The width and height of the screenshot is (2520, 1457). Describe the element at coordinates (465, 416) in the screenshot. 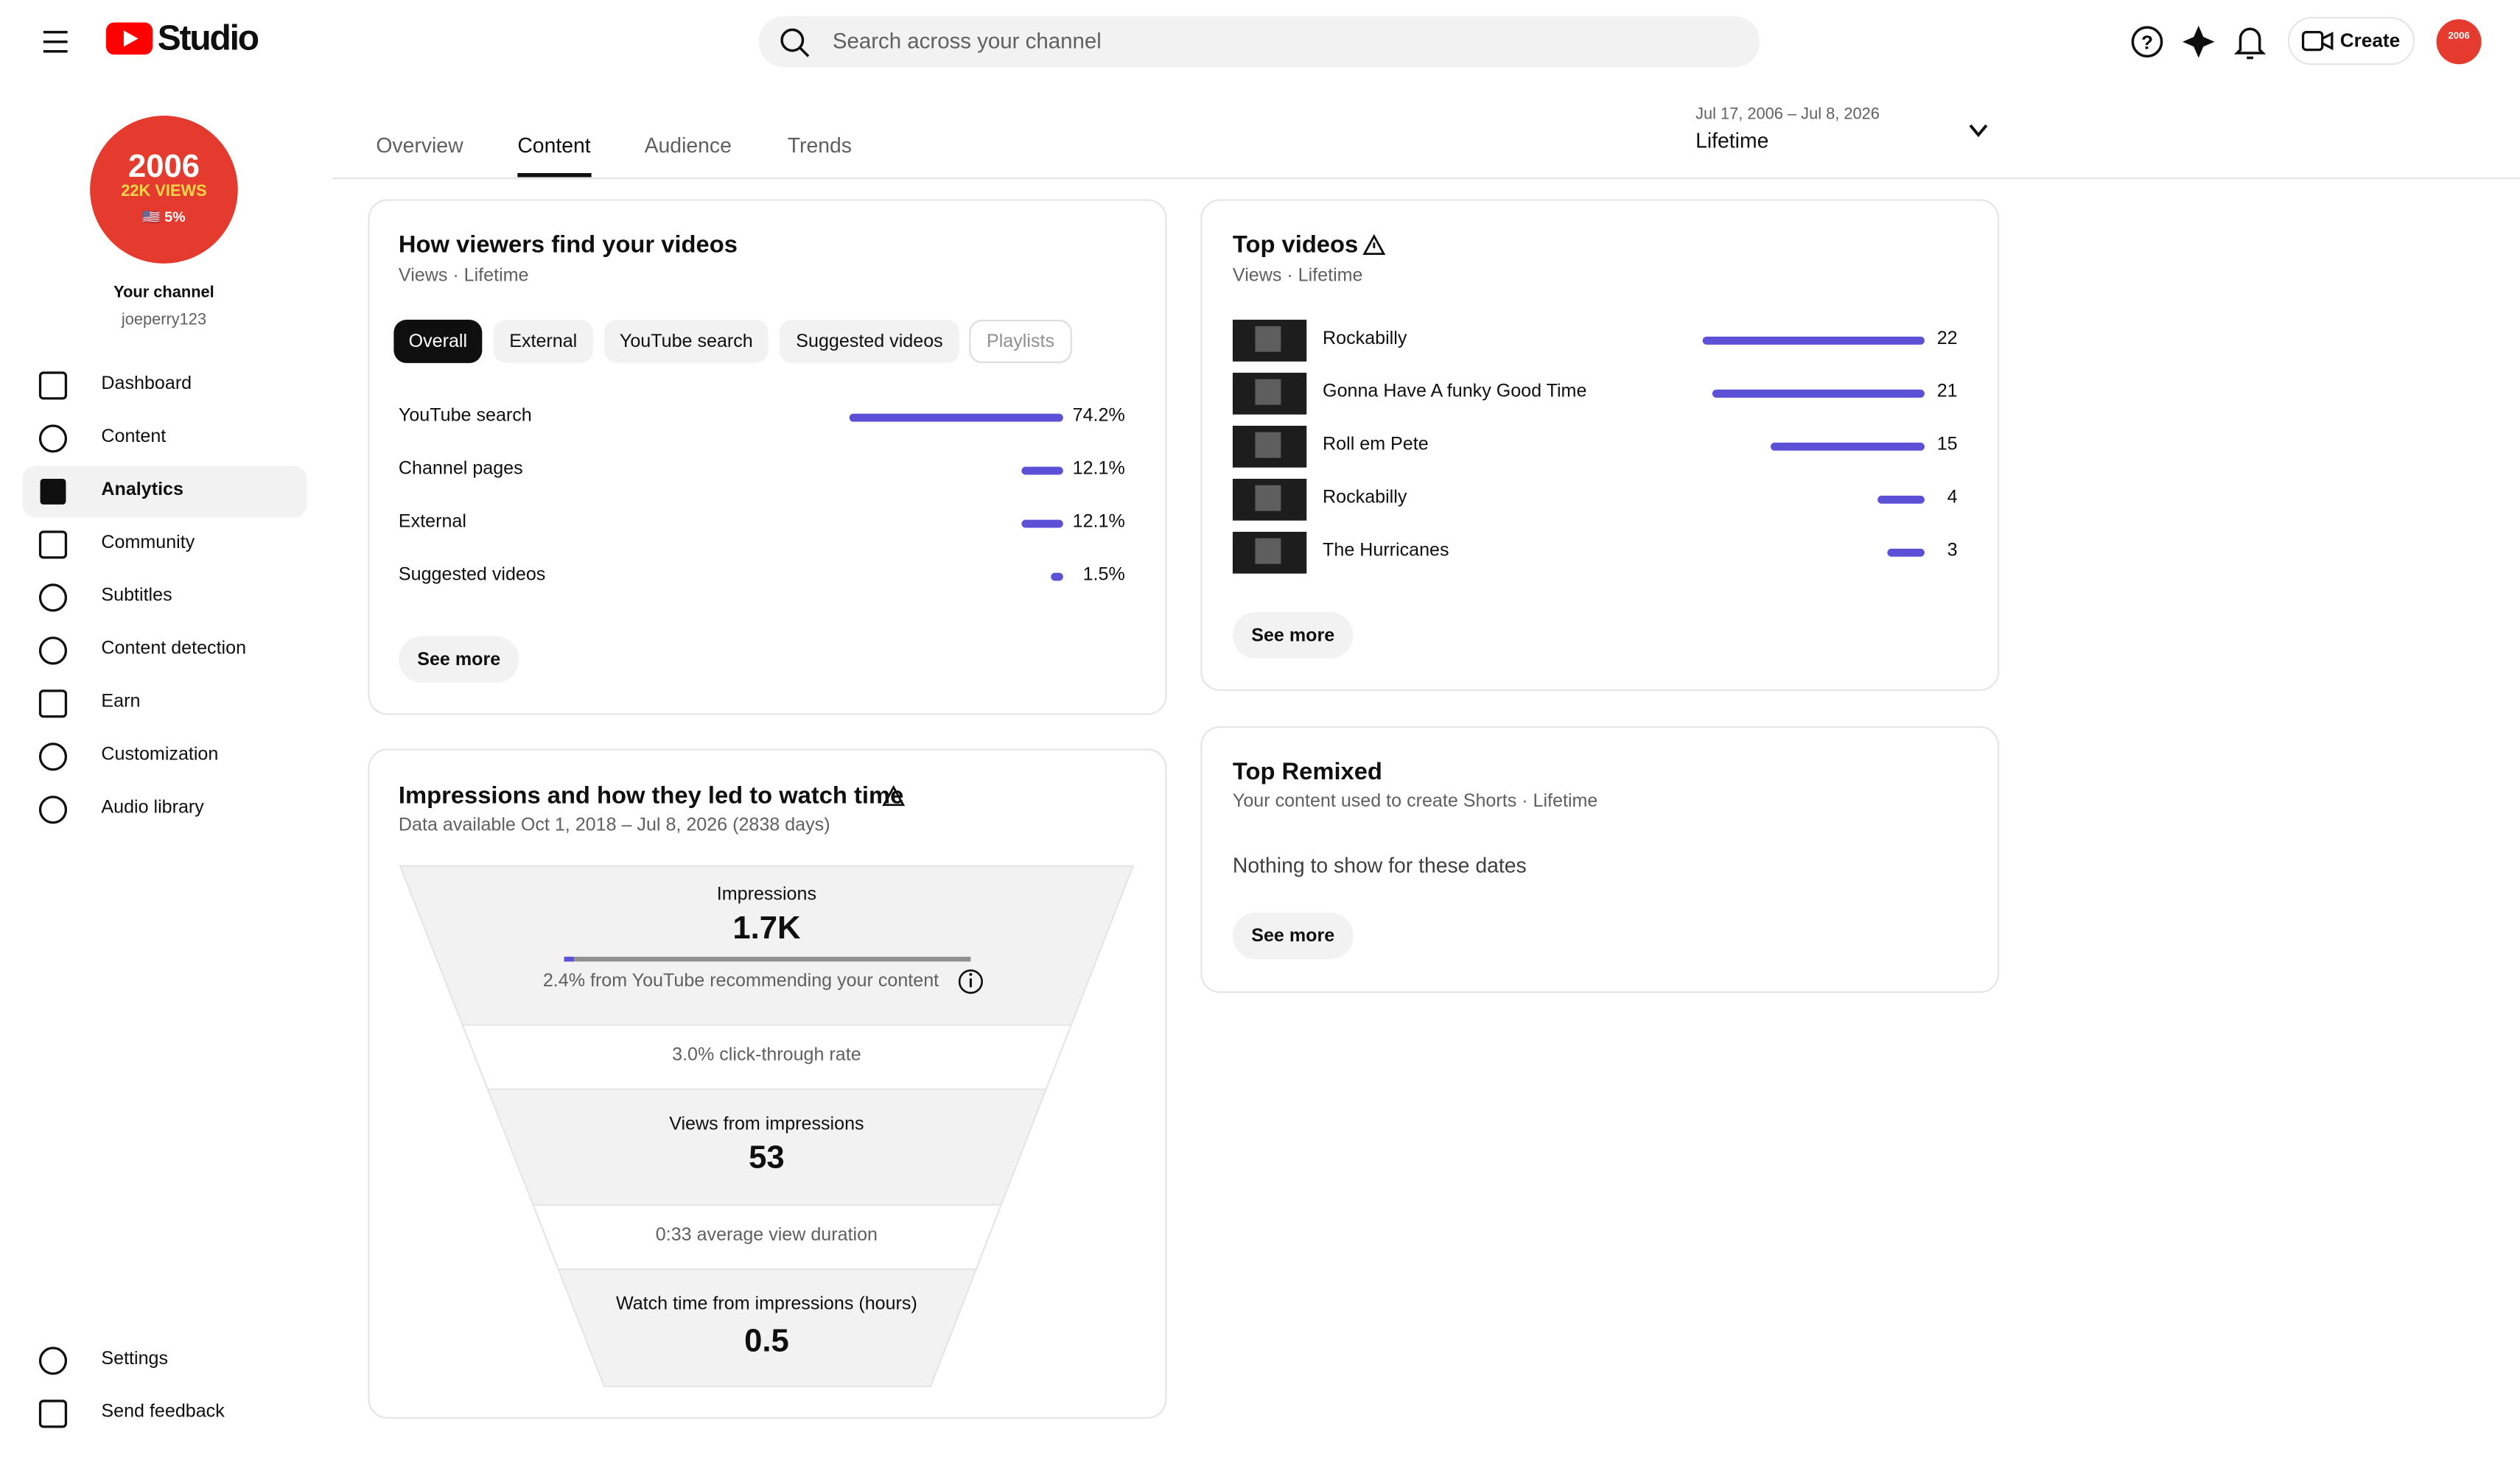

I see `source-label: YouTube search` at that location.